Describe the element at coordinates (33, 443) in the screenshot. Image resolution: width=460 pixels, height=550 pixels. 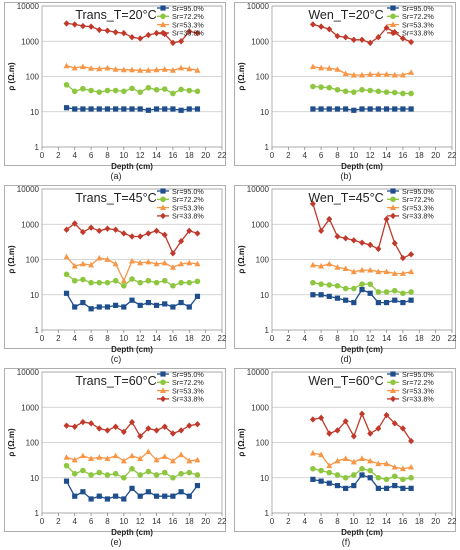
I see `y-tick-label: 100` at that location.